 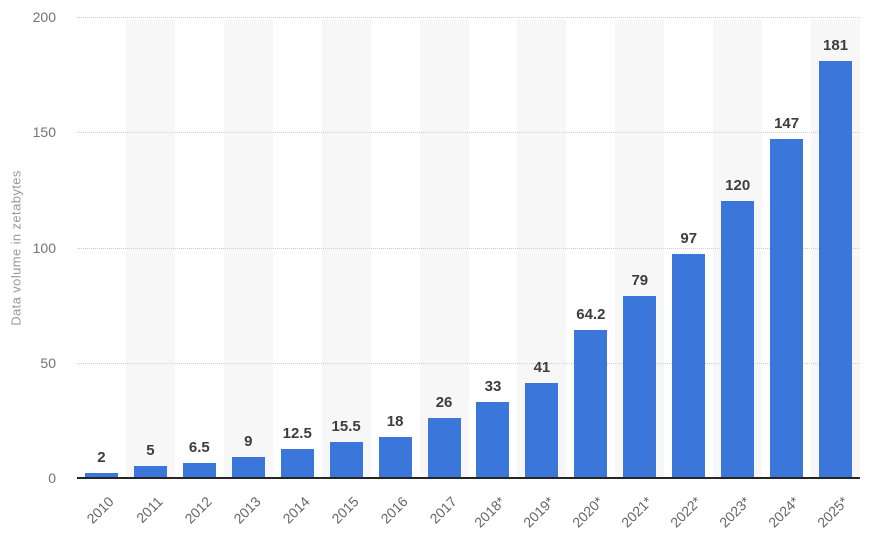 I want to click on bar-value-label: 79, so click(x=640, y=280).